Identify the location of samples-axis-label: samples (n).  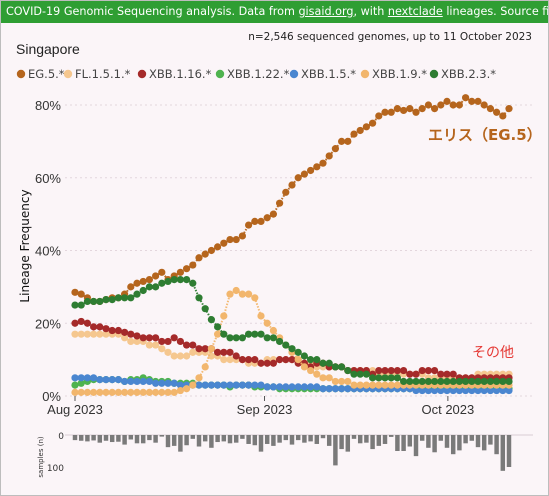
(41, 456).